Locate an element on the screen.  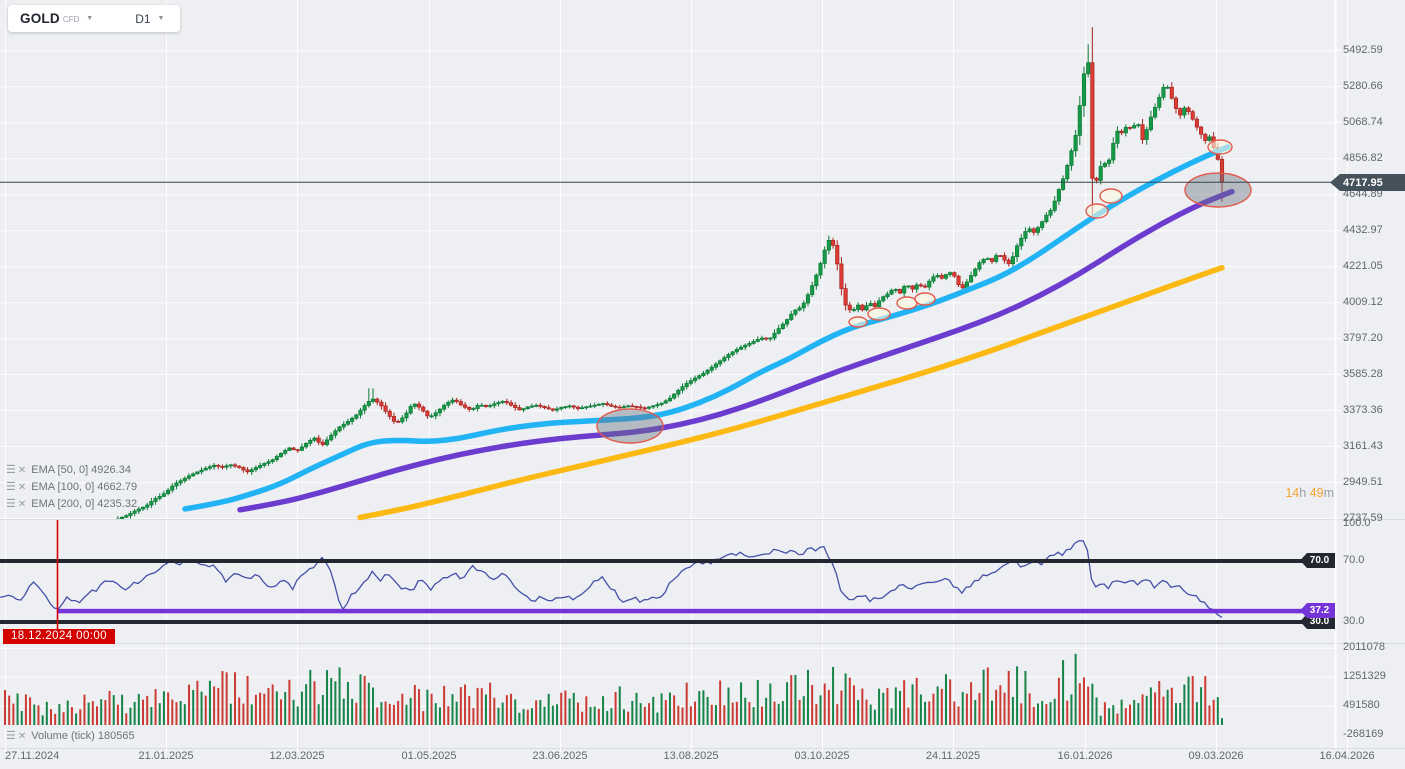
price-axis-label: 3373.36 is located at coordinates (1363, 409).